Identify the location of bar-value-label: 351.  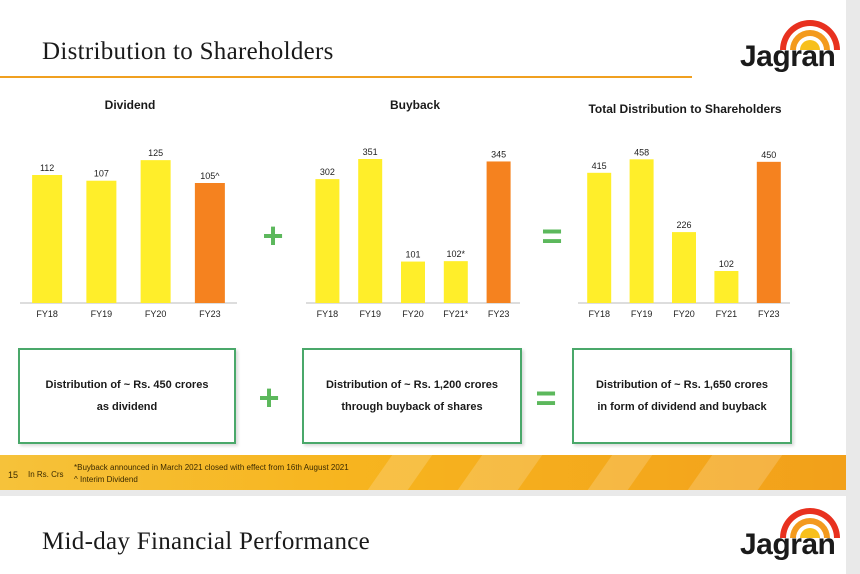
(370, 152).